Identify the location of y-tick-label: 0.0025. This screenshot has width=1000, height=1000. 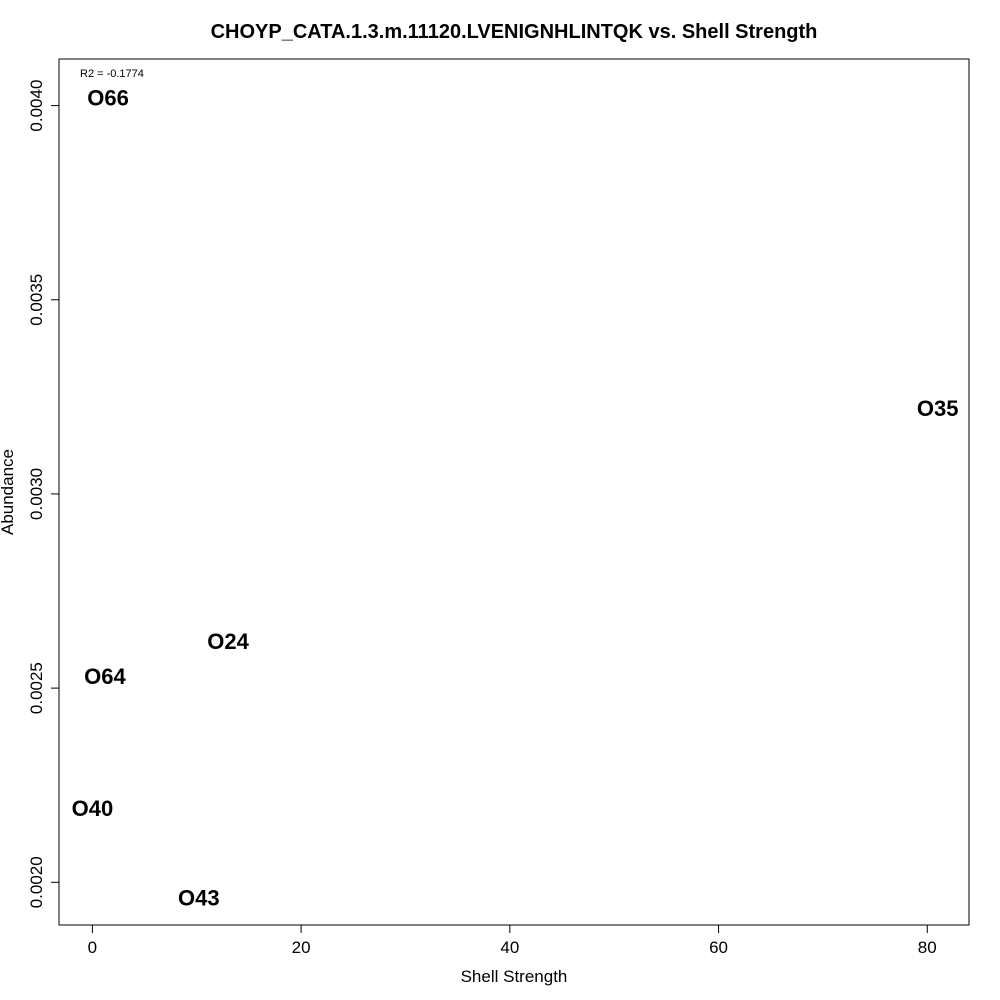
(36, 688).